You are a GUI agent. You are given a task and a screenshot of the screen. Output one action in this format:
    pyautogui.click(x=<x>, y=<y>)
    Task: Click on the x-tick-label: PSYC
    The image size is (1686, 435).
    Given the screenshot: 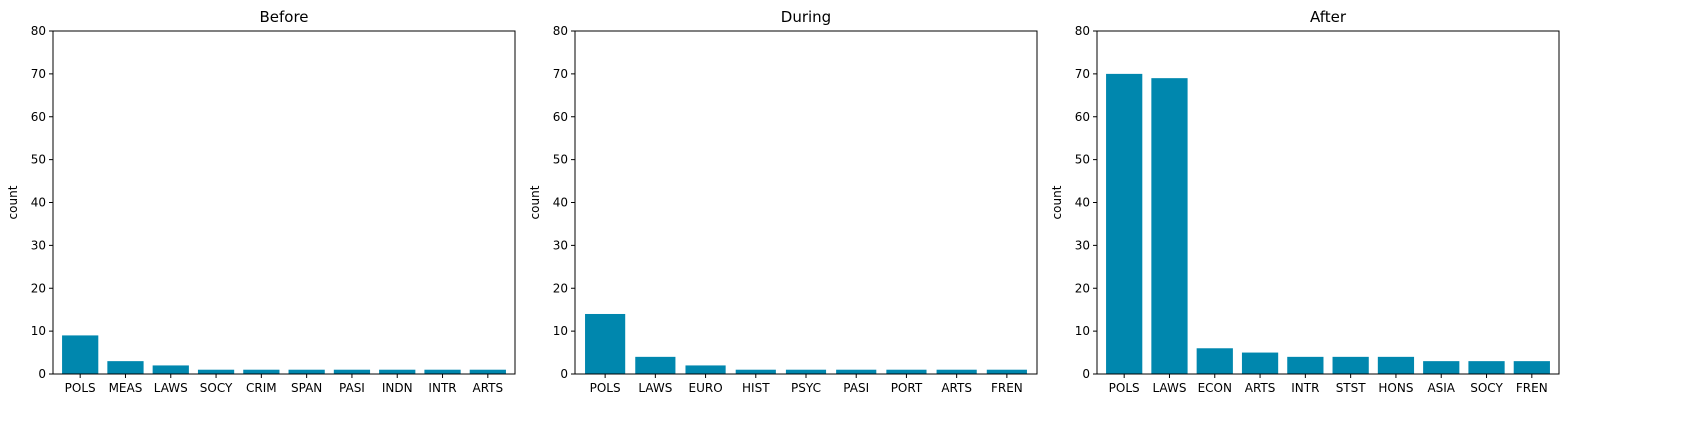 What is the action you would take?
    pyautogui.click(x=806, y=388)
    